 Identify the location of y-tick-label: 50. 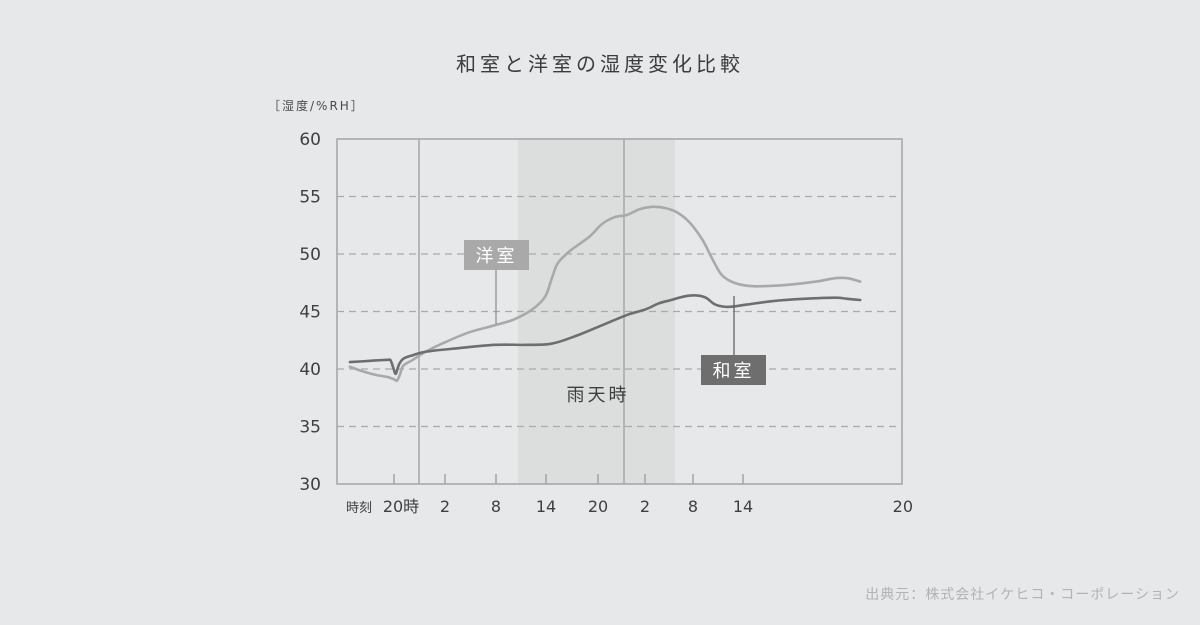
(310, 255).